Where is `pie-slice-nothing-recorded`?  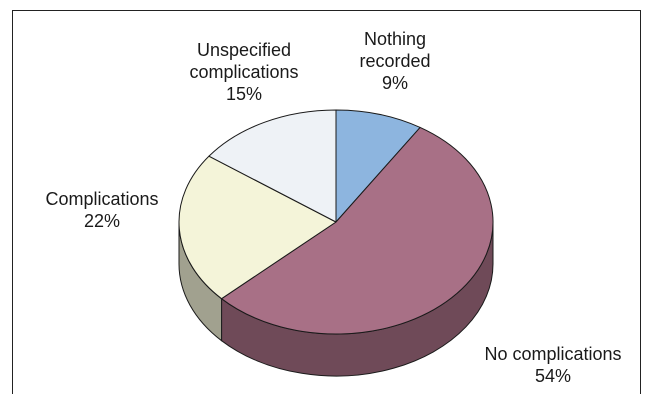 pie-slice-nothing-recorded is located at coordinates (378, 166).